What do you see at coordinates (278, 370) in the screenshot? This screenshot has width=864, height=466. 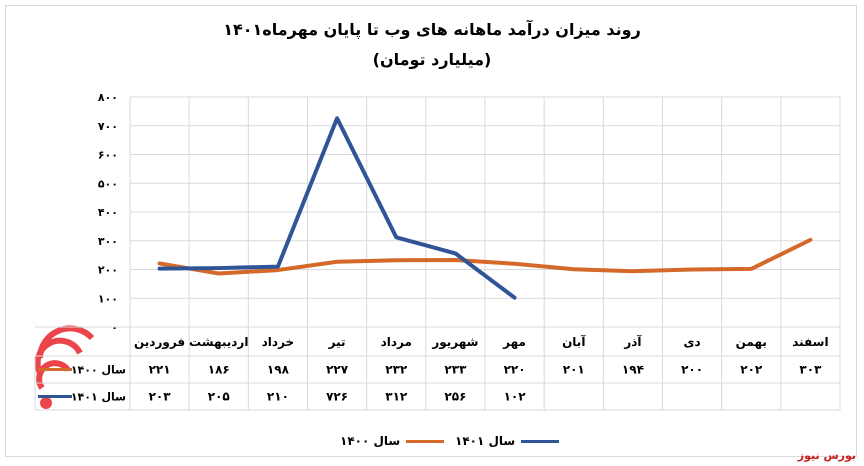 I see `table-value: ۱۹۸` at bounding box center [278, 370].